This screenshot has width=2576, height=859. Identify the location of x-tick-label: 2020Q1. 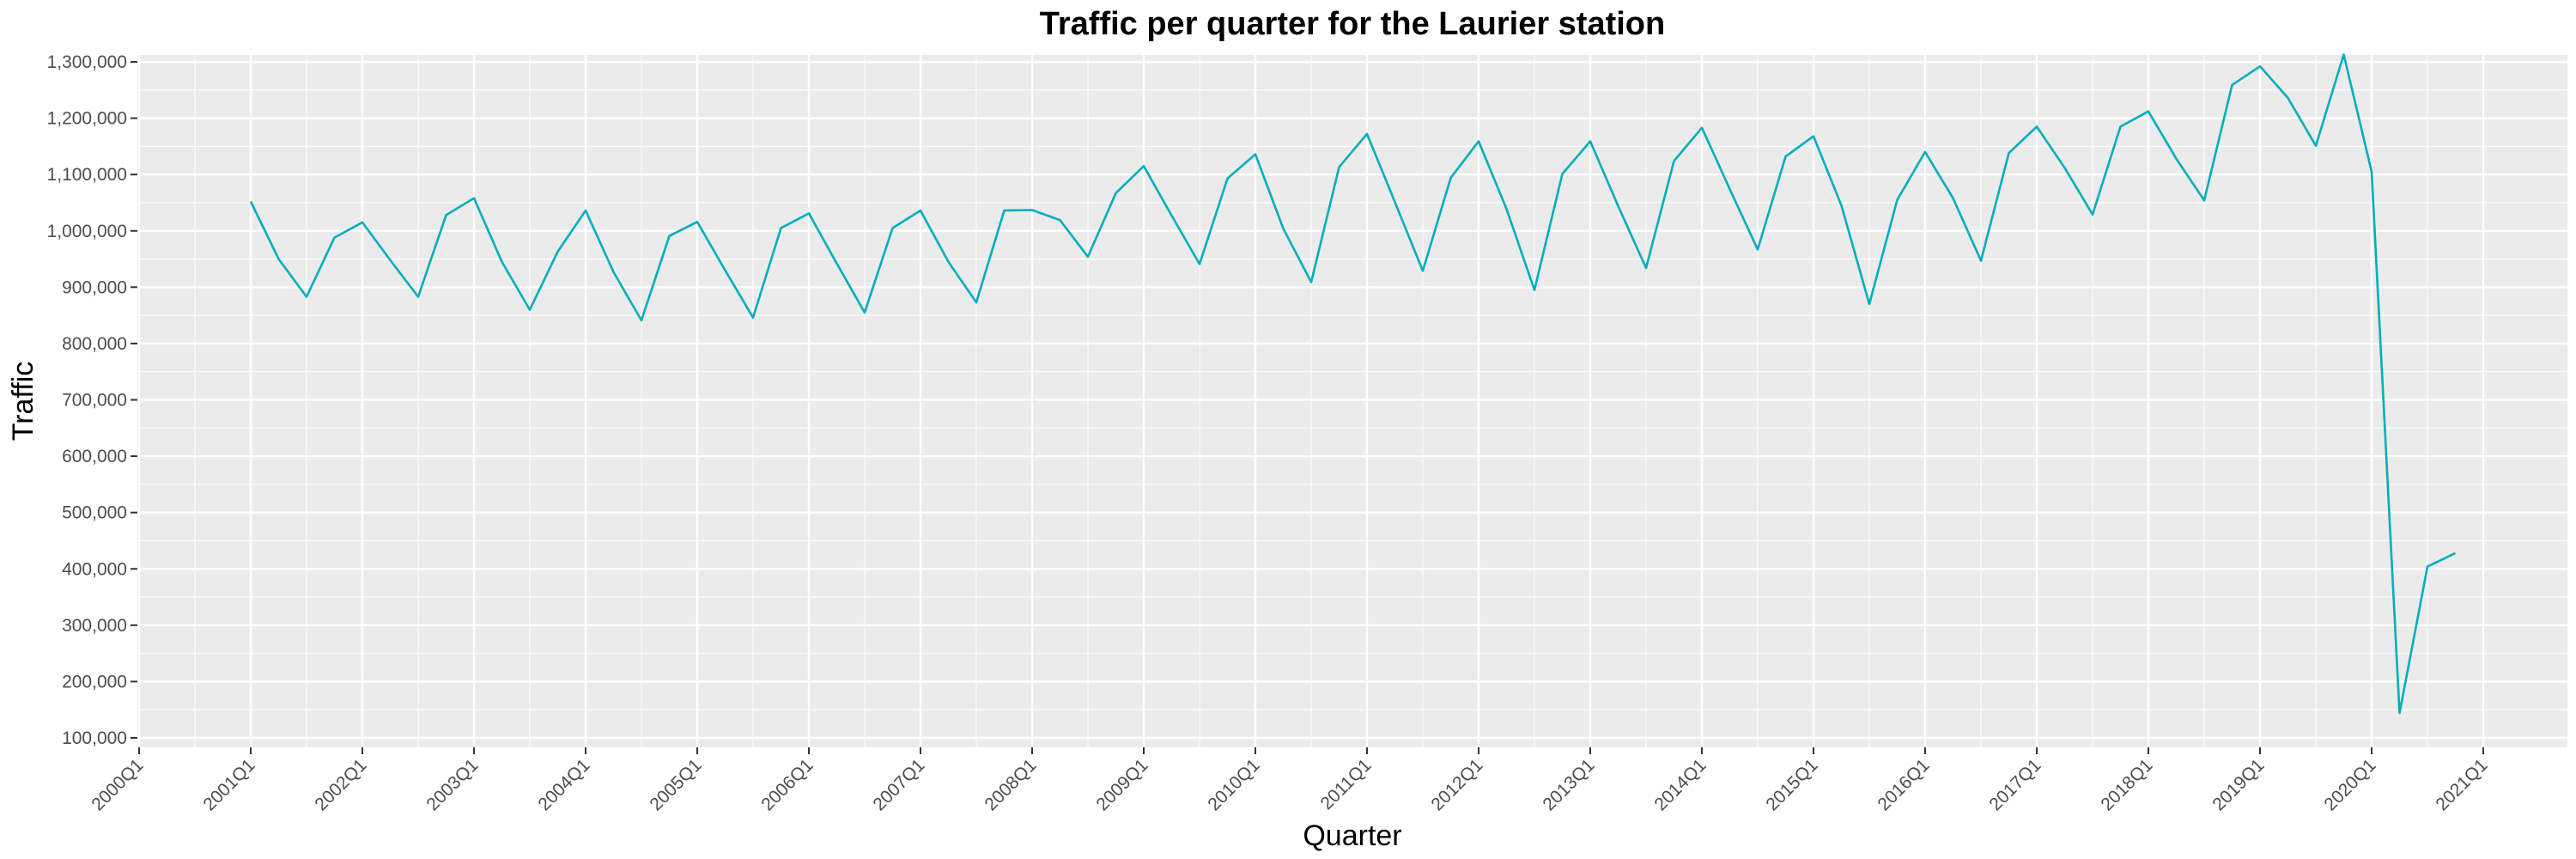
(2349, 784).